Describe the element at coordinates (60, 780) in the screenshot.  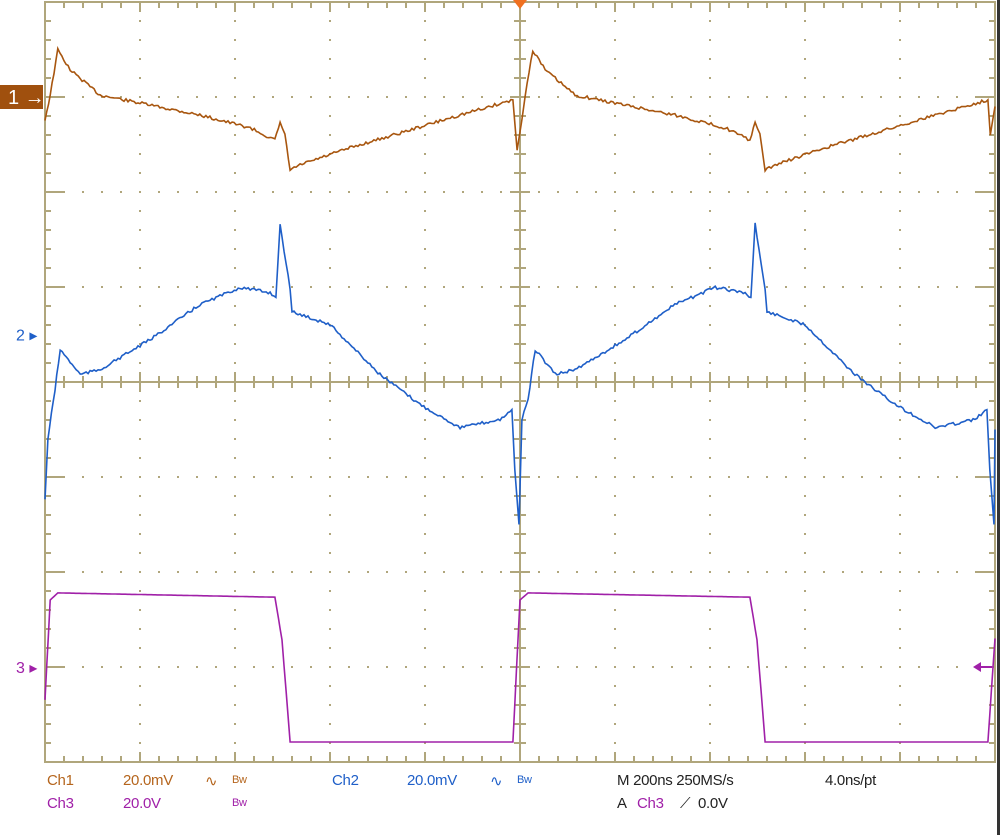
I see `ch1-label: Ch1` at that location.